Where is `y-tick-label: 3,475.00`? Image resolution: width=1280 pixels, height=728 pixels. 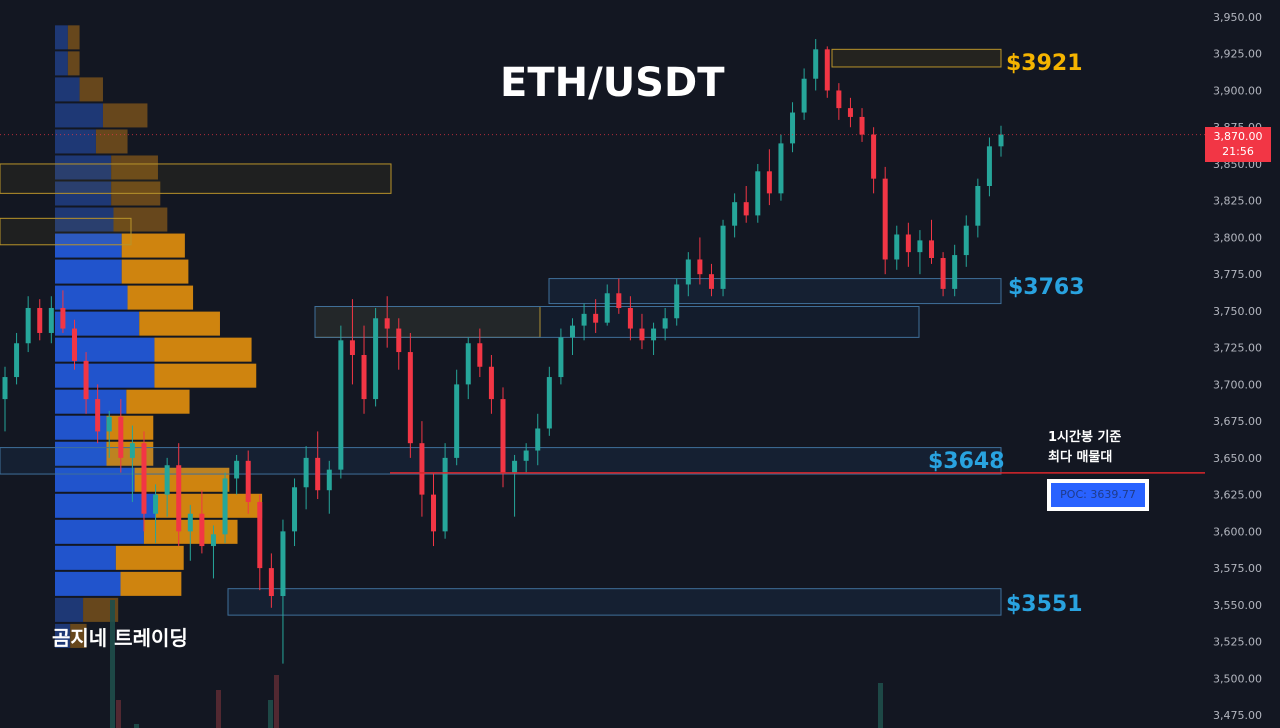
y-tick-label: 3,475.00 is located at coordinates (1237, 715).